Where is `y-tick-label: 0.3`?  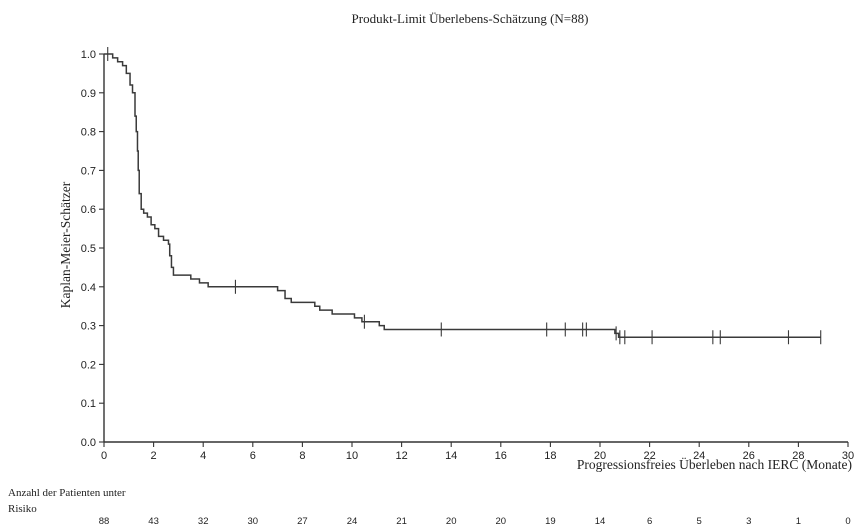
y-tick-label: 0.3 is located at coordinates (88, 327).